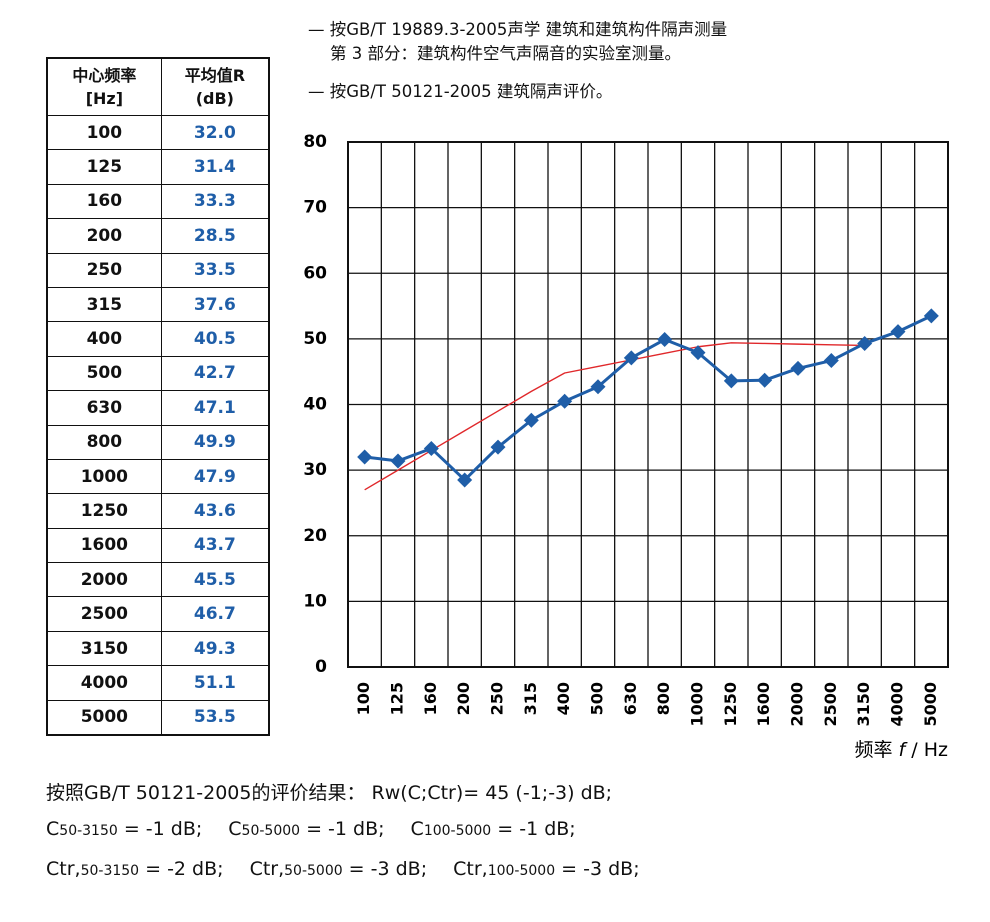 This screenshot has height=922, width=990. What do you see at coordinates (215, 683) in the screenshot?
I see `cell: 51.1` at bounding box center [215, 683].